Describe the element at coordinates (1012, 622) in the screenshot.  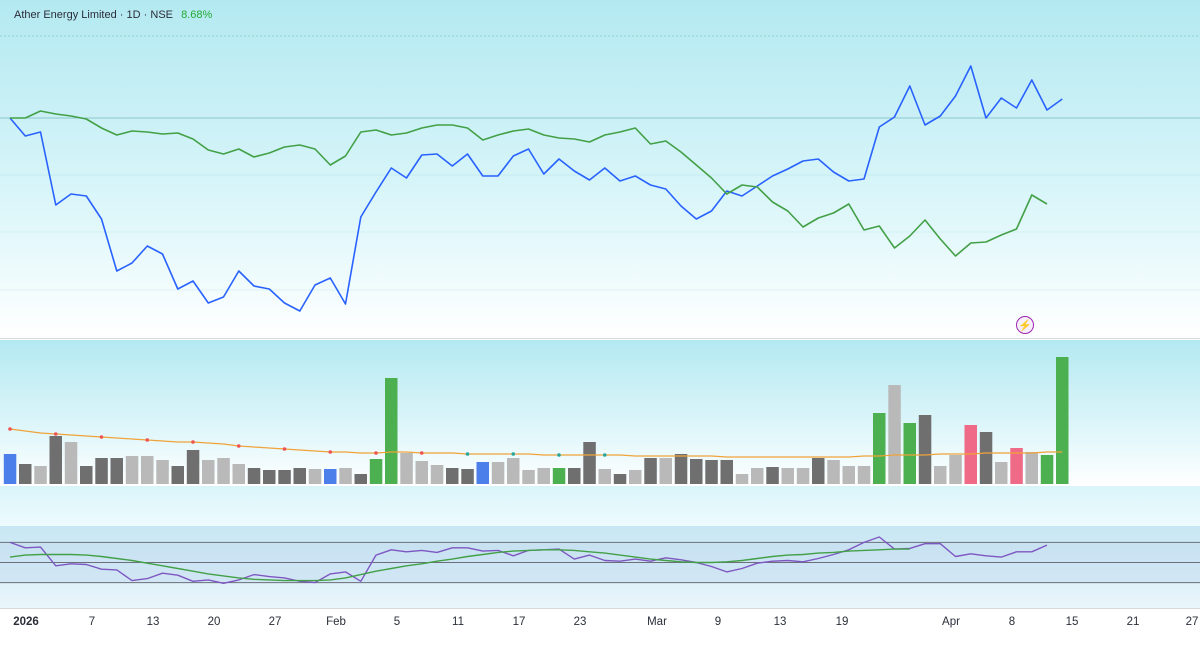
I see `time-axis-label: 8` at that location.